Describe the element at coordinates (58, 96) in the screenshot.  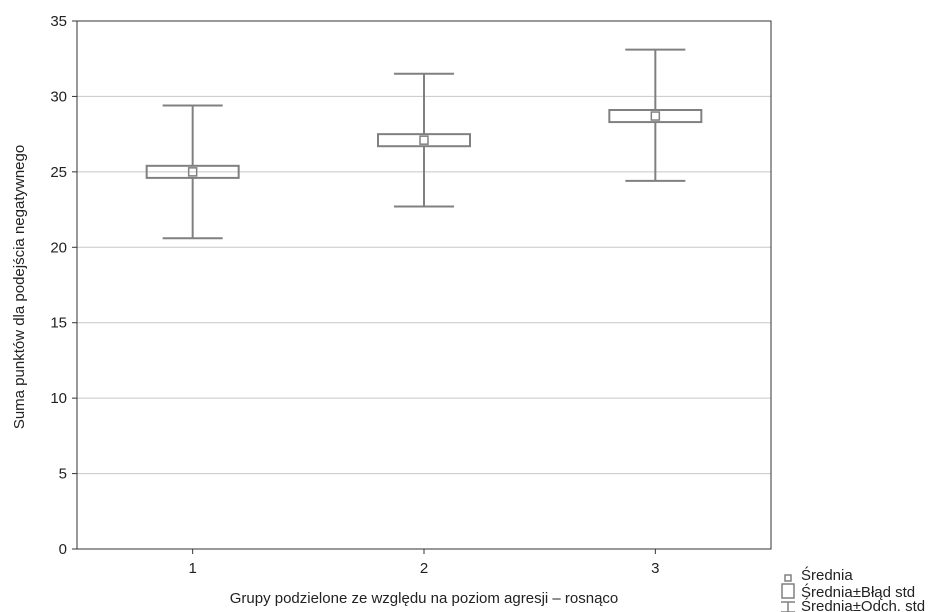
I see `y-tick-label: 30` at that location.